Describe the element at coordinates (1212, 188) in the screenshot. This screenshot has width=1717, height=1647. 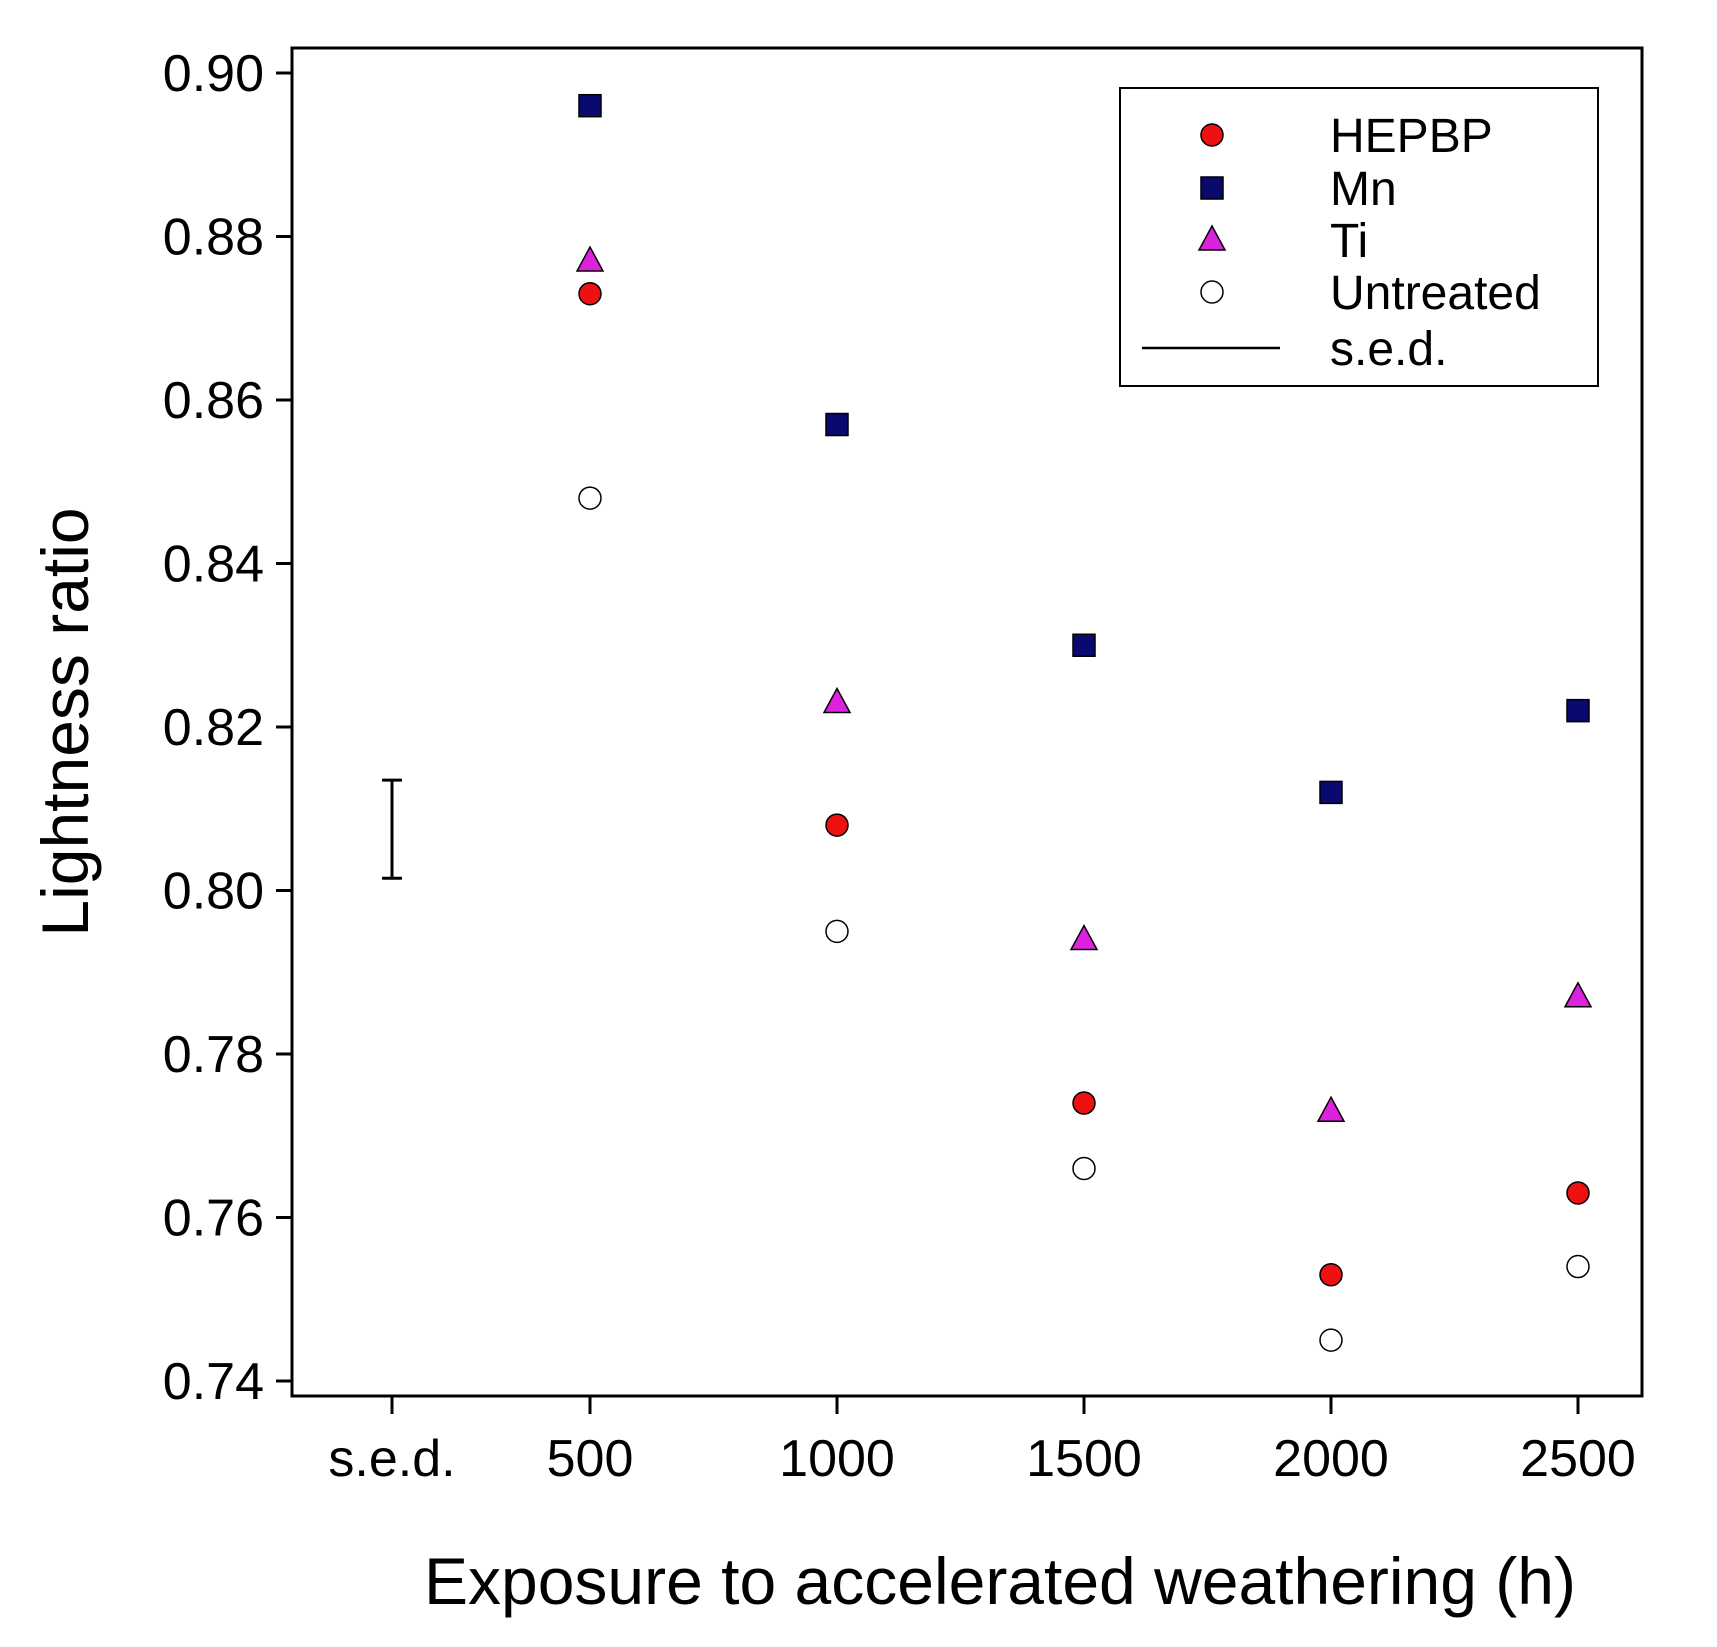
I see `legend-marker-mn` at that location.